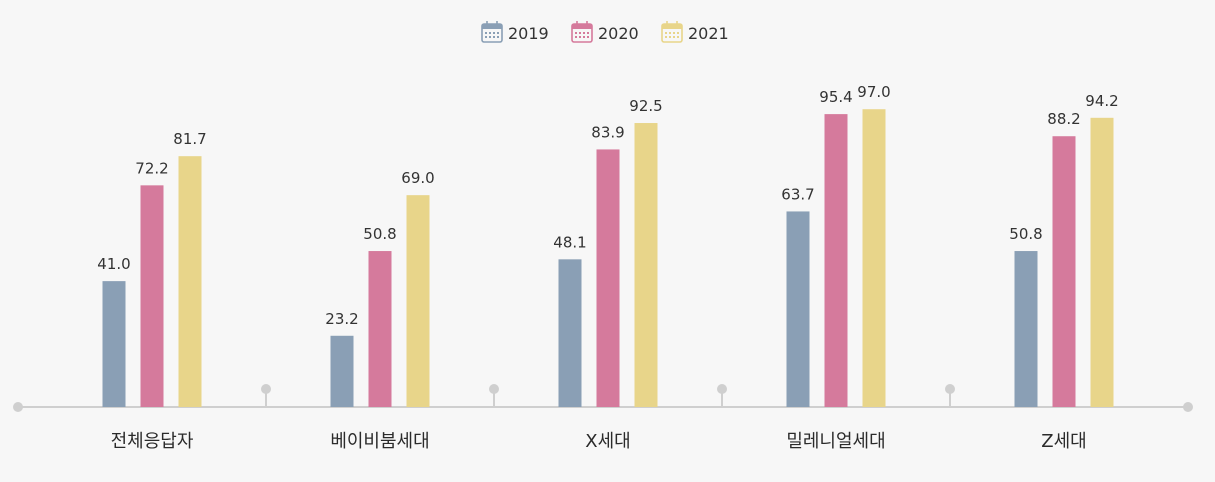 The width and height of the screenshot is (1215, 482). What do you see at coordinates (189, 139) in the screenshot?
I see `value-label-2021-1: 81.7` at bounding box center [189, 139].